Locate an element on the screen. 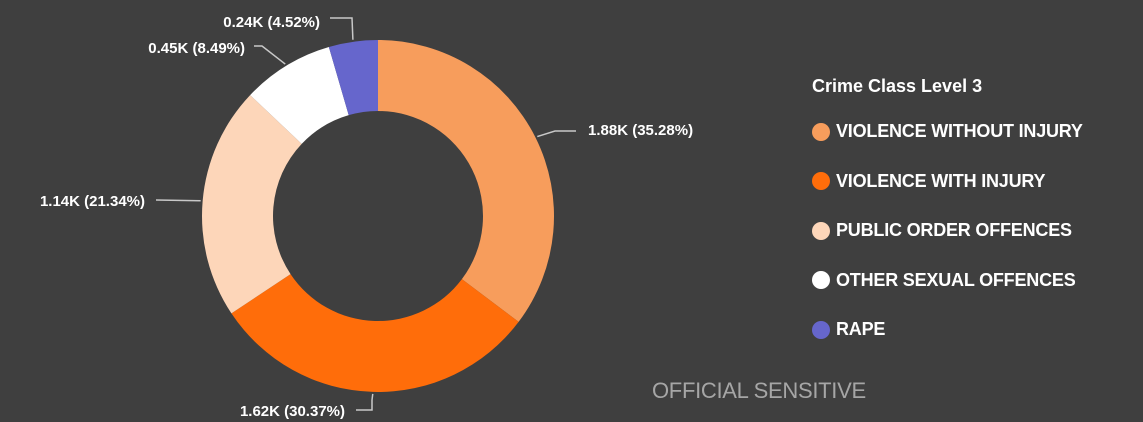  legend-item-other-sexual-offences: OTHER SEXUAL OFFENCES is located at coordinates (977, 281).